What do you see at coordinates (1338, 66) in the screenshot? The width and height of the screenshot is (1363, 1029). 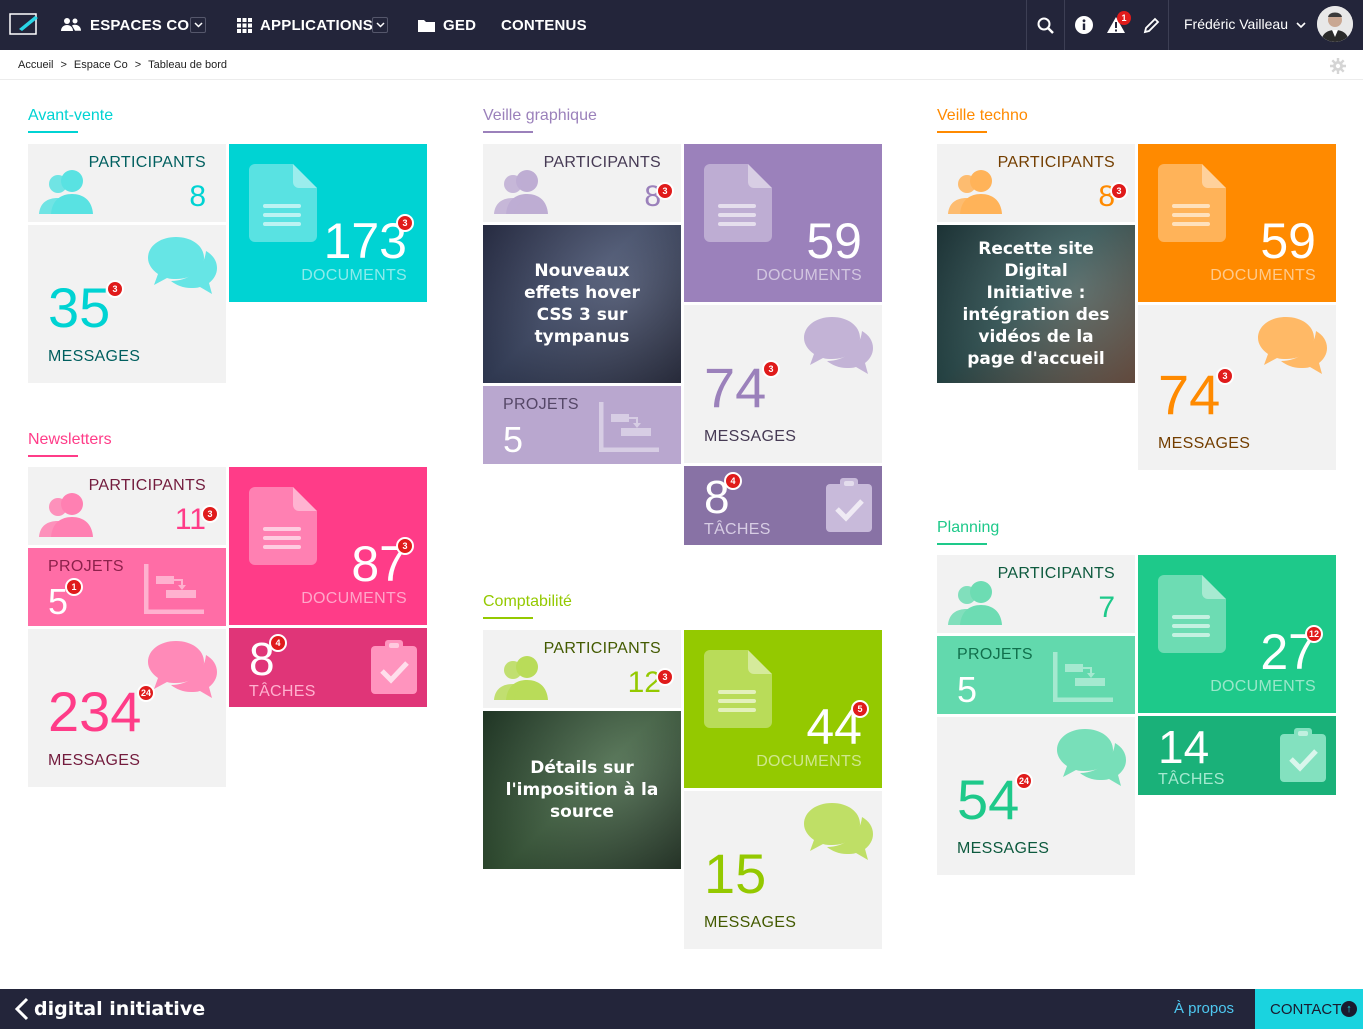 I see `settings-gear-icon` at bounding box center [1338, 66].